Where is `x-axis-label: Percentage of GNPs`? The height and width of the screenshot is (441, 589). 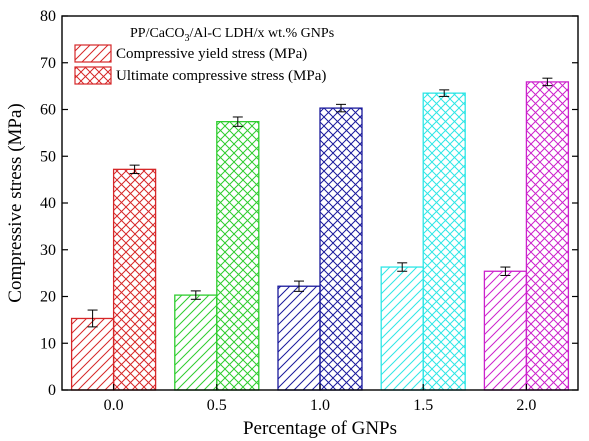 x-axis-label: Percentage of GNPs is located at coordinates (320, 428).